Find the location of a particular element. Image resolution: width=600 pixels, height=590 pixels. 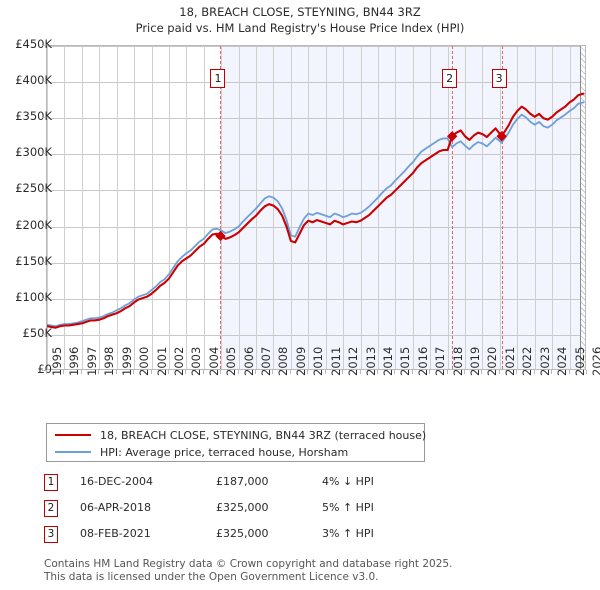

table-row: 3 08-FEB-2021 £325,000 3% ↑ HPI is located at coordinates (259, 537).